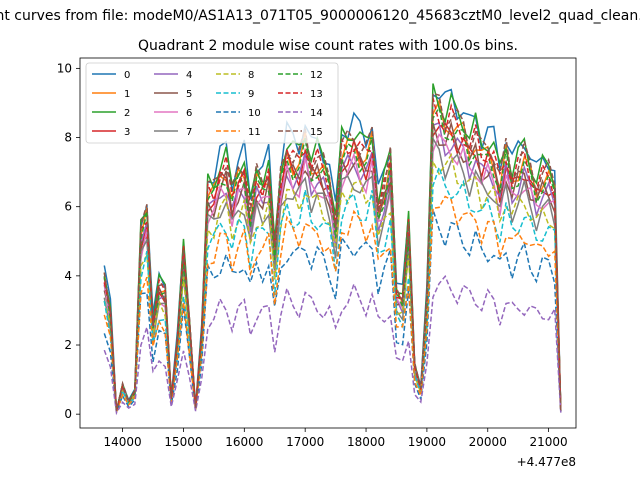 The image size is (640, 484). What do you see at coordinates (127, 75) in the screenshot?
I see `legend-label-0: 0` at bounding box center [127, 75].